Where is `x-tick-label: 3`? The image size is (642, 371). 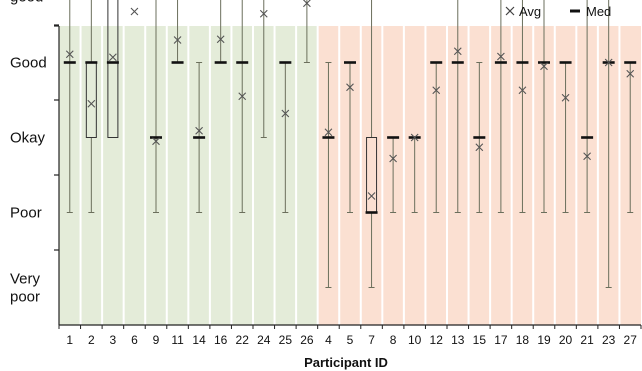
x-tick-label: 3 is located at coordinates (113, 340).